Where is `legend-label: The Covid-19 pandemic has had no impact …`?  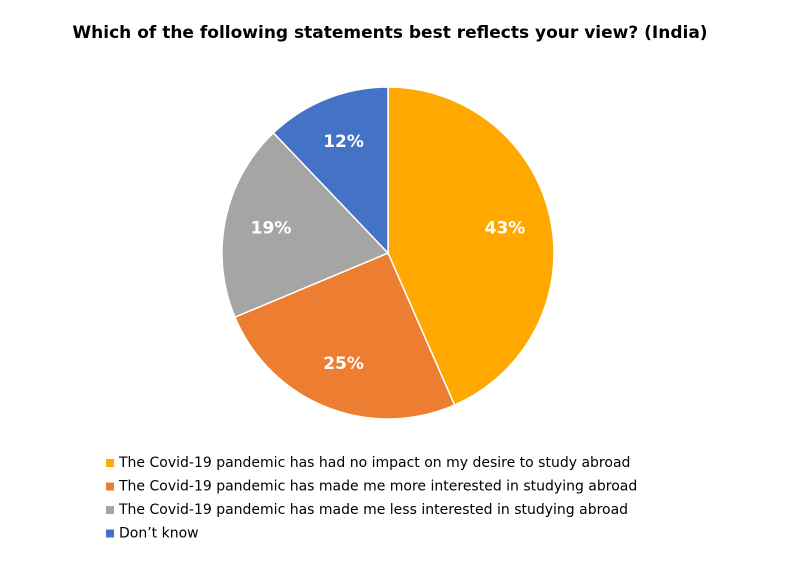 legend-label: The Covid-19 pandemic has had no impact … is located at coordinates (374, 463).